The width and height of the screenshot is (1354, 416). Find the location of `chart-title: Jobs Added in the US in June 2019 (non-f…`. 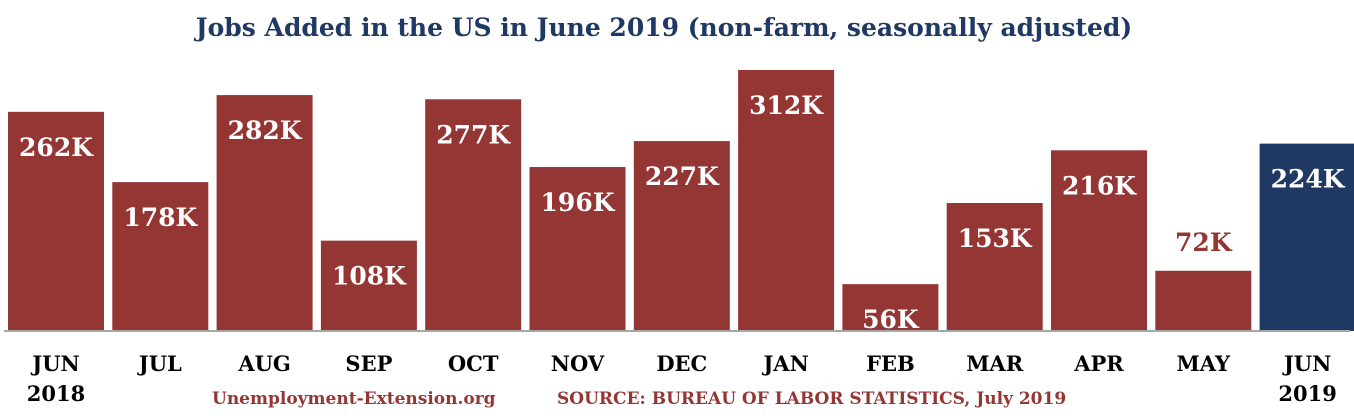

chart-title: Jobs Added in the US in June 2019 (non-f… is located at coordinates (663, 27).